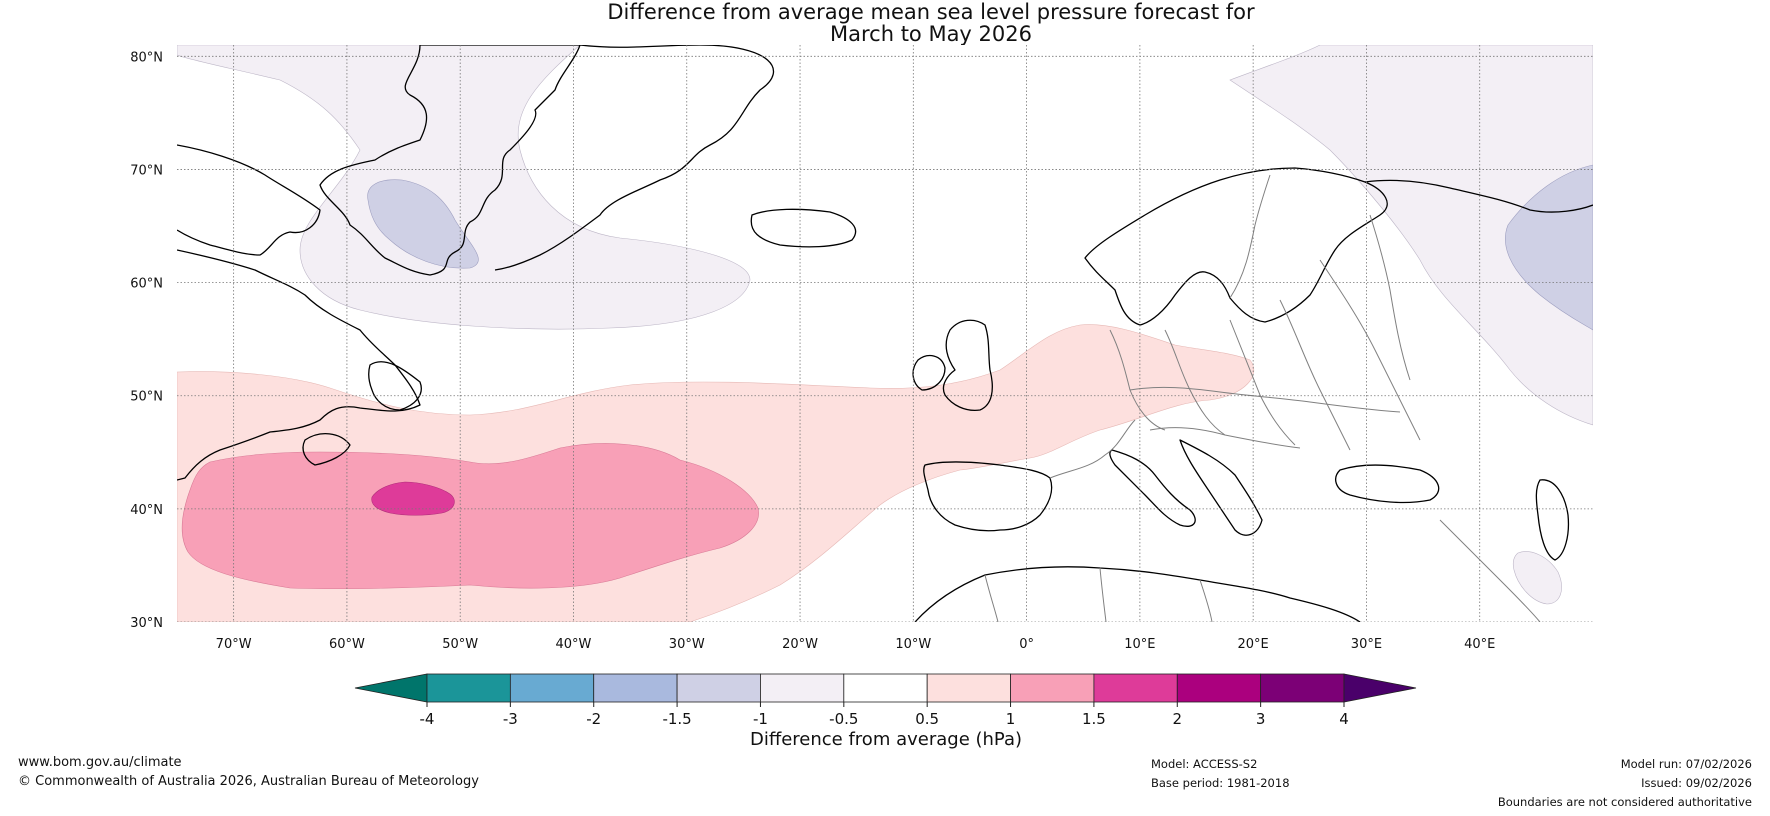 The image size is (1770, 816). Describe the element at coordinates (1366, 644) in the screenshot. I see `lon-label: 30°E` at that location.